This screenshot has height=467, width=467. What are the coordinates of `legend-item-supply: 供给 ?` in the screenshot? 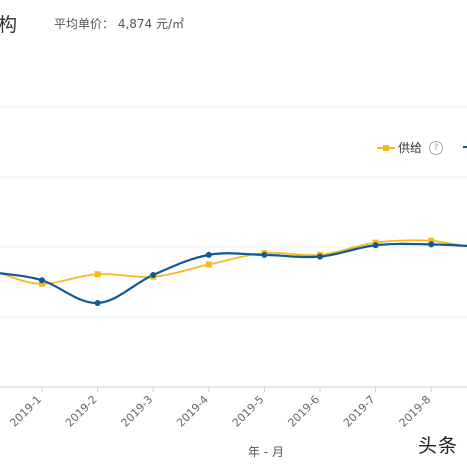 It's located at (410, 147).